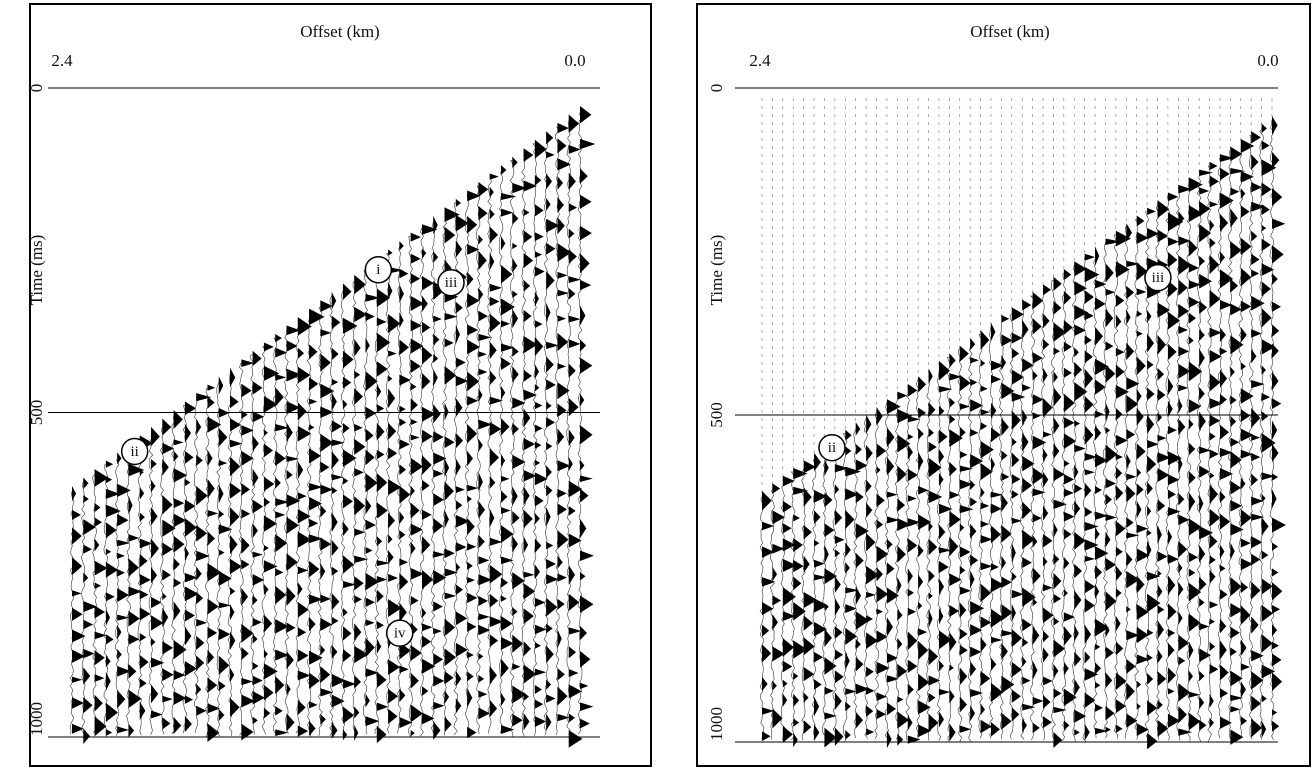  Describe the element at coordinates (400, 634) in the screenshot. I see `annotation-label: iv` at that location.